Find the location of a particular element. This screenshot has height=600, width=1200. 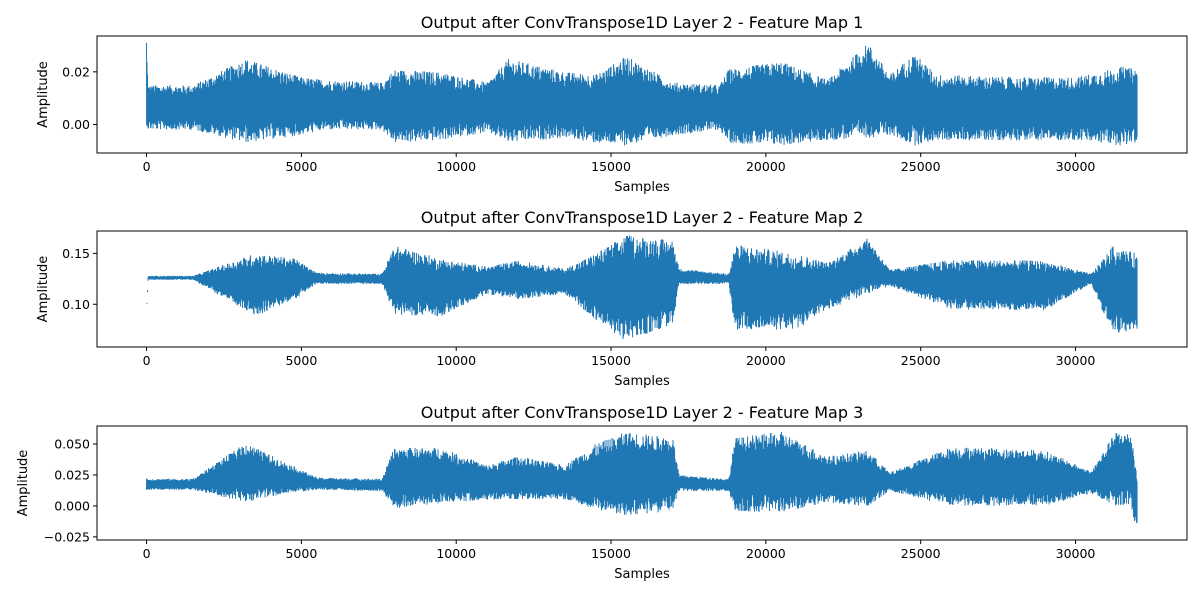

y-tick-label: 0.02 is located at coordinates (76, 71).